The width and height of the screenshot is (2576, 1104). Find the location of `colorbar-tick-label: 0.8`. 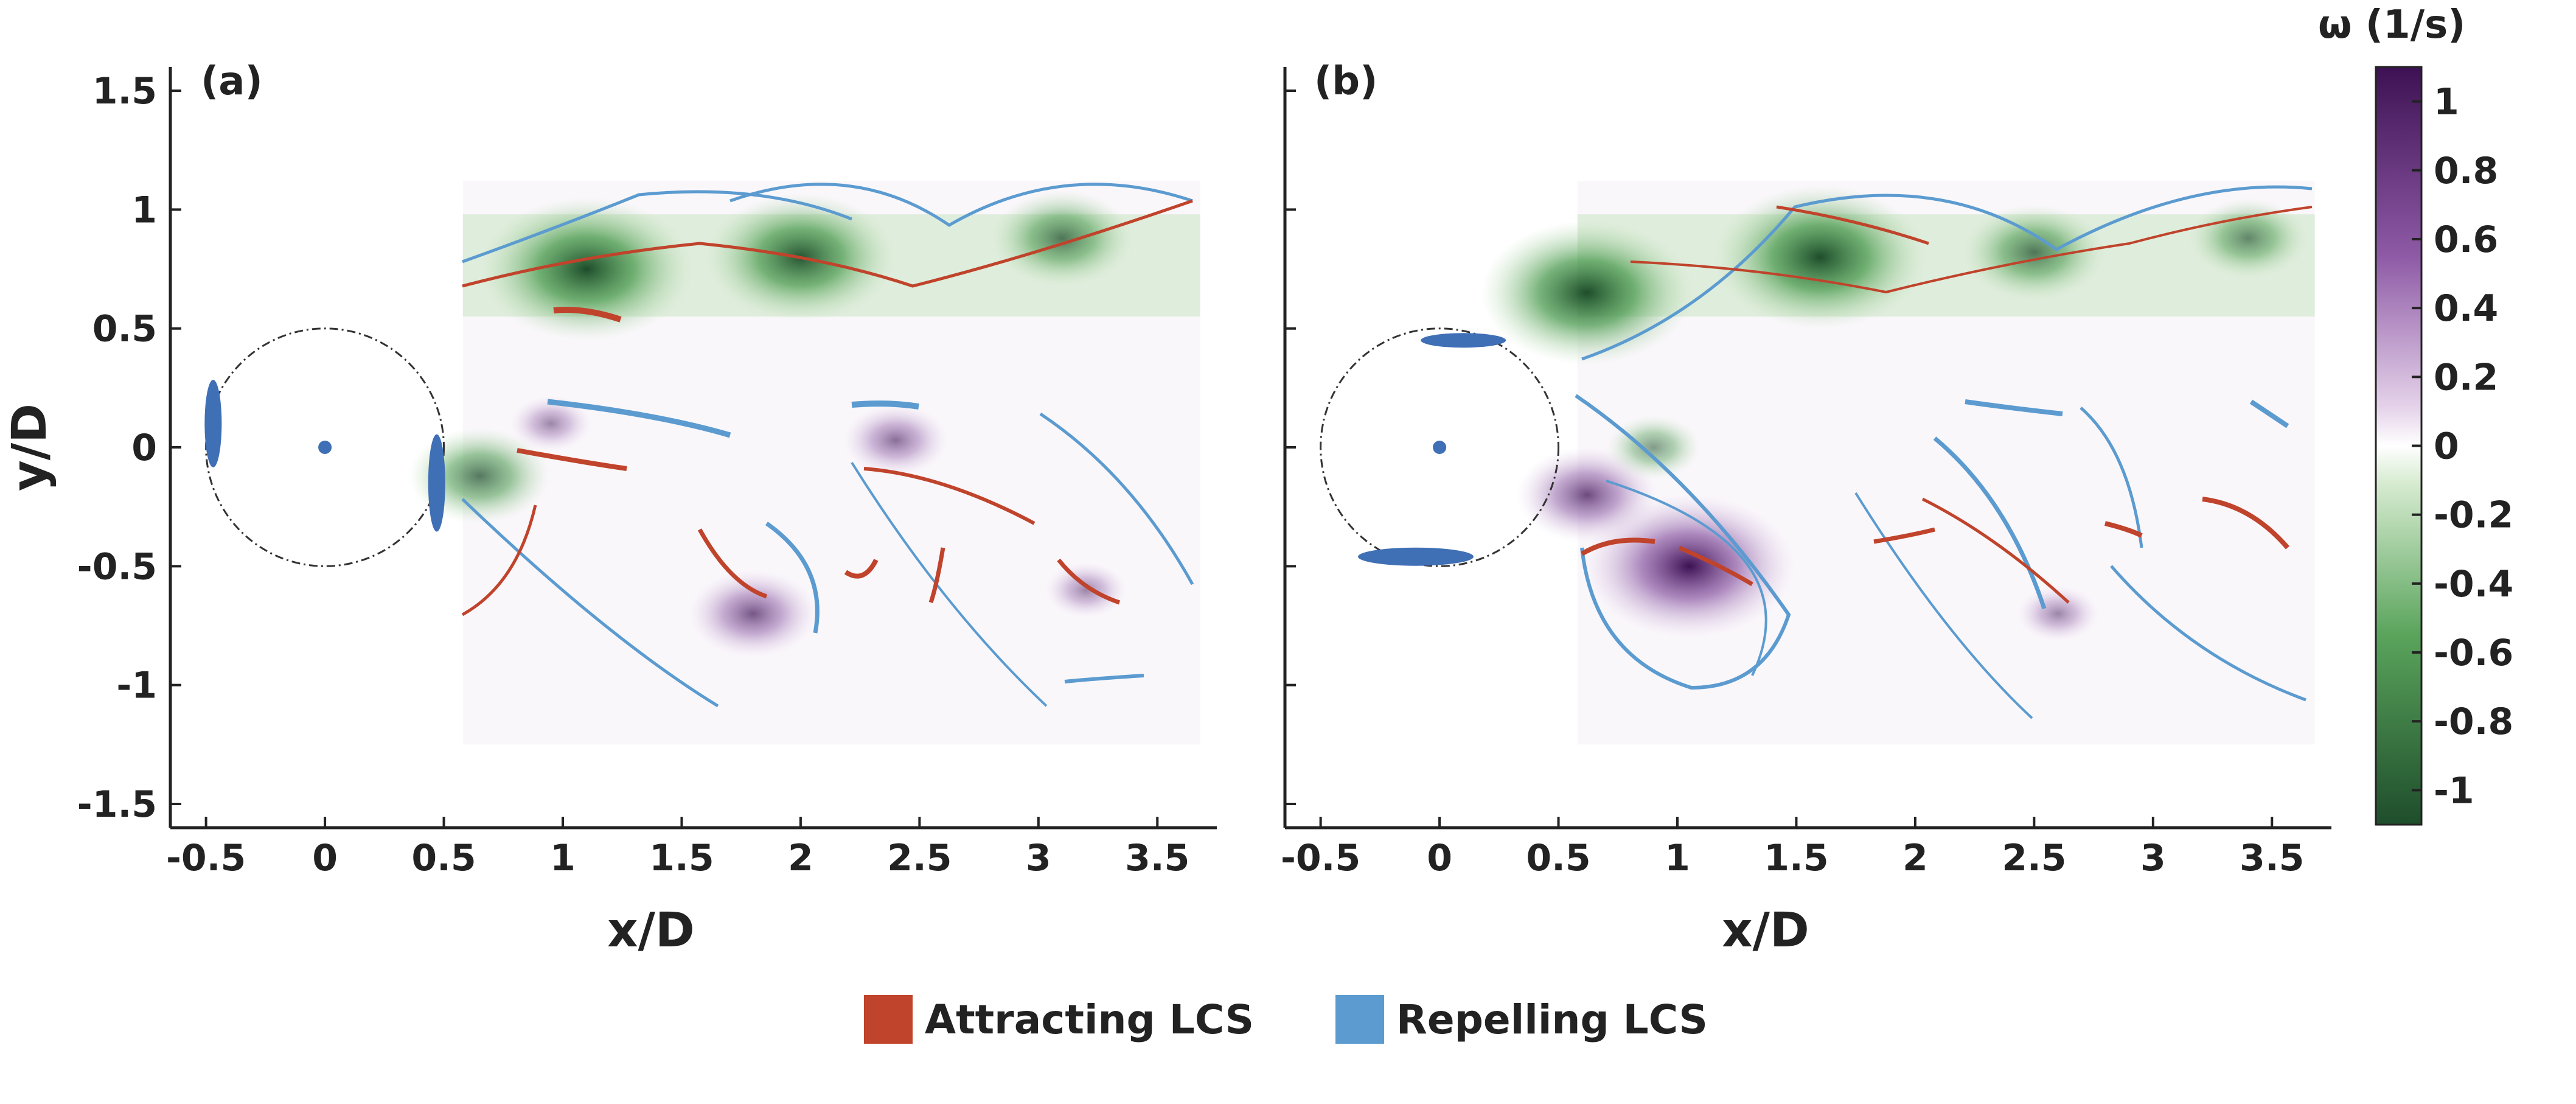

colorbar-tick-label: 0.8 is located at coordinates (2466, 171).